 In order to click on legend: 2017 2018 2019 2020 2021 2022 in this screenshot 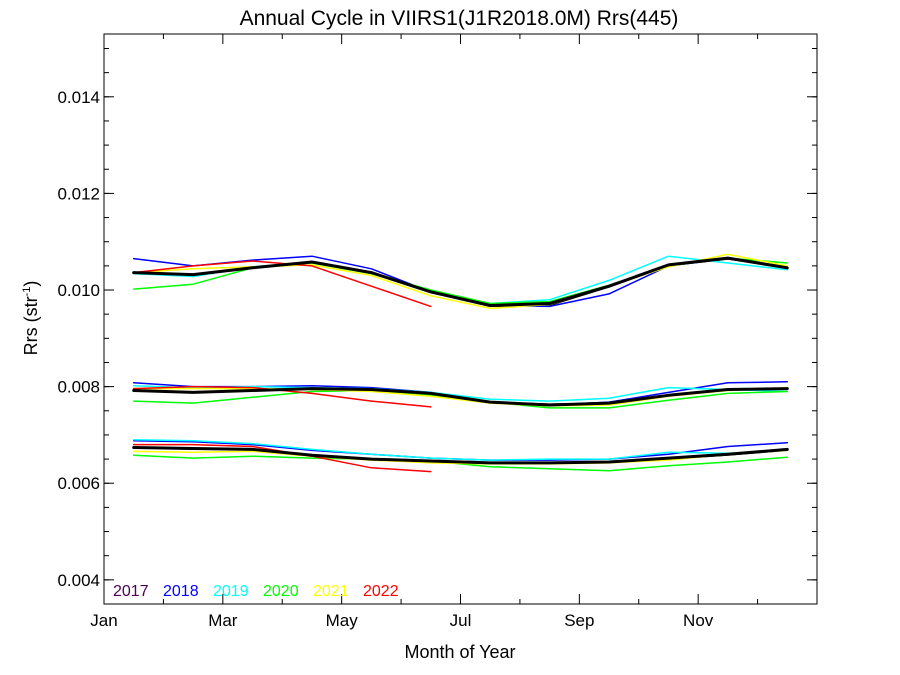, I will do `click(256, 591)`.